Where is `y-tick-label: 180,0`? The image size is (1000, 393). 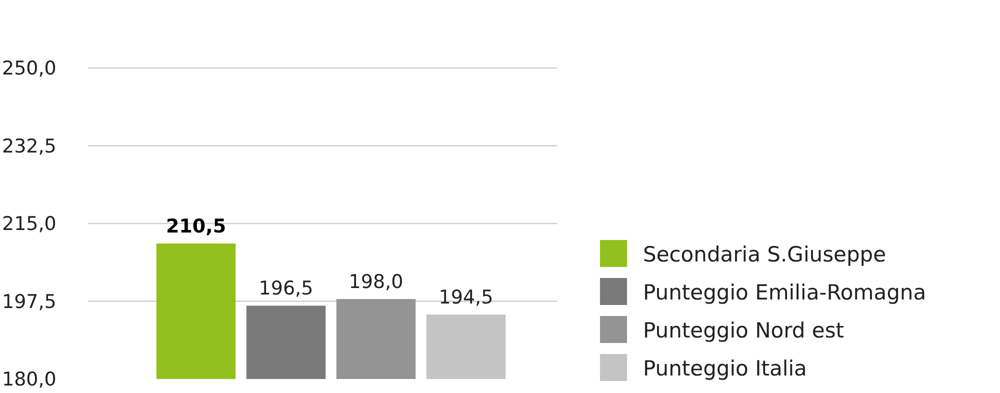 y-tick-label: 180,0 is located at coordinates (29, 379).